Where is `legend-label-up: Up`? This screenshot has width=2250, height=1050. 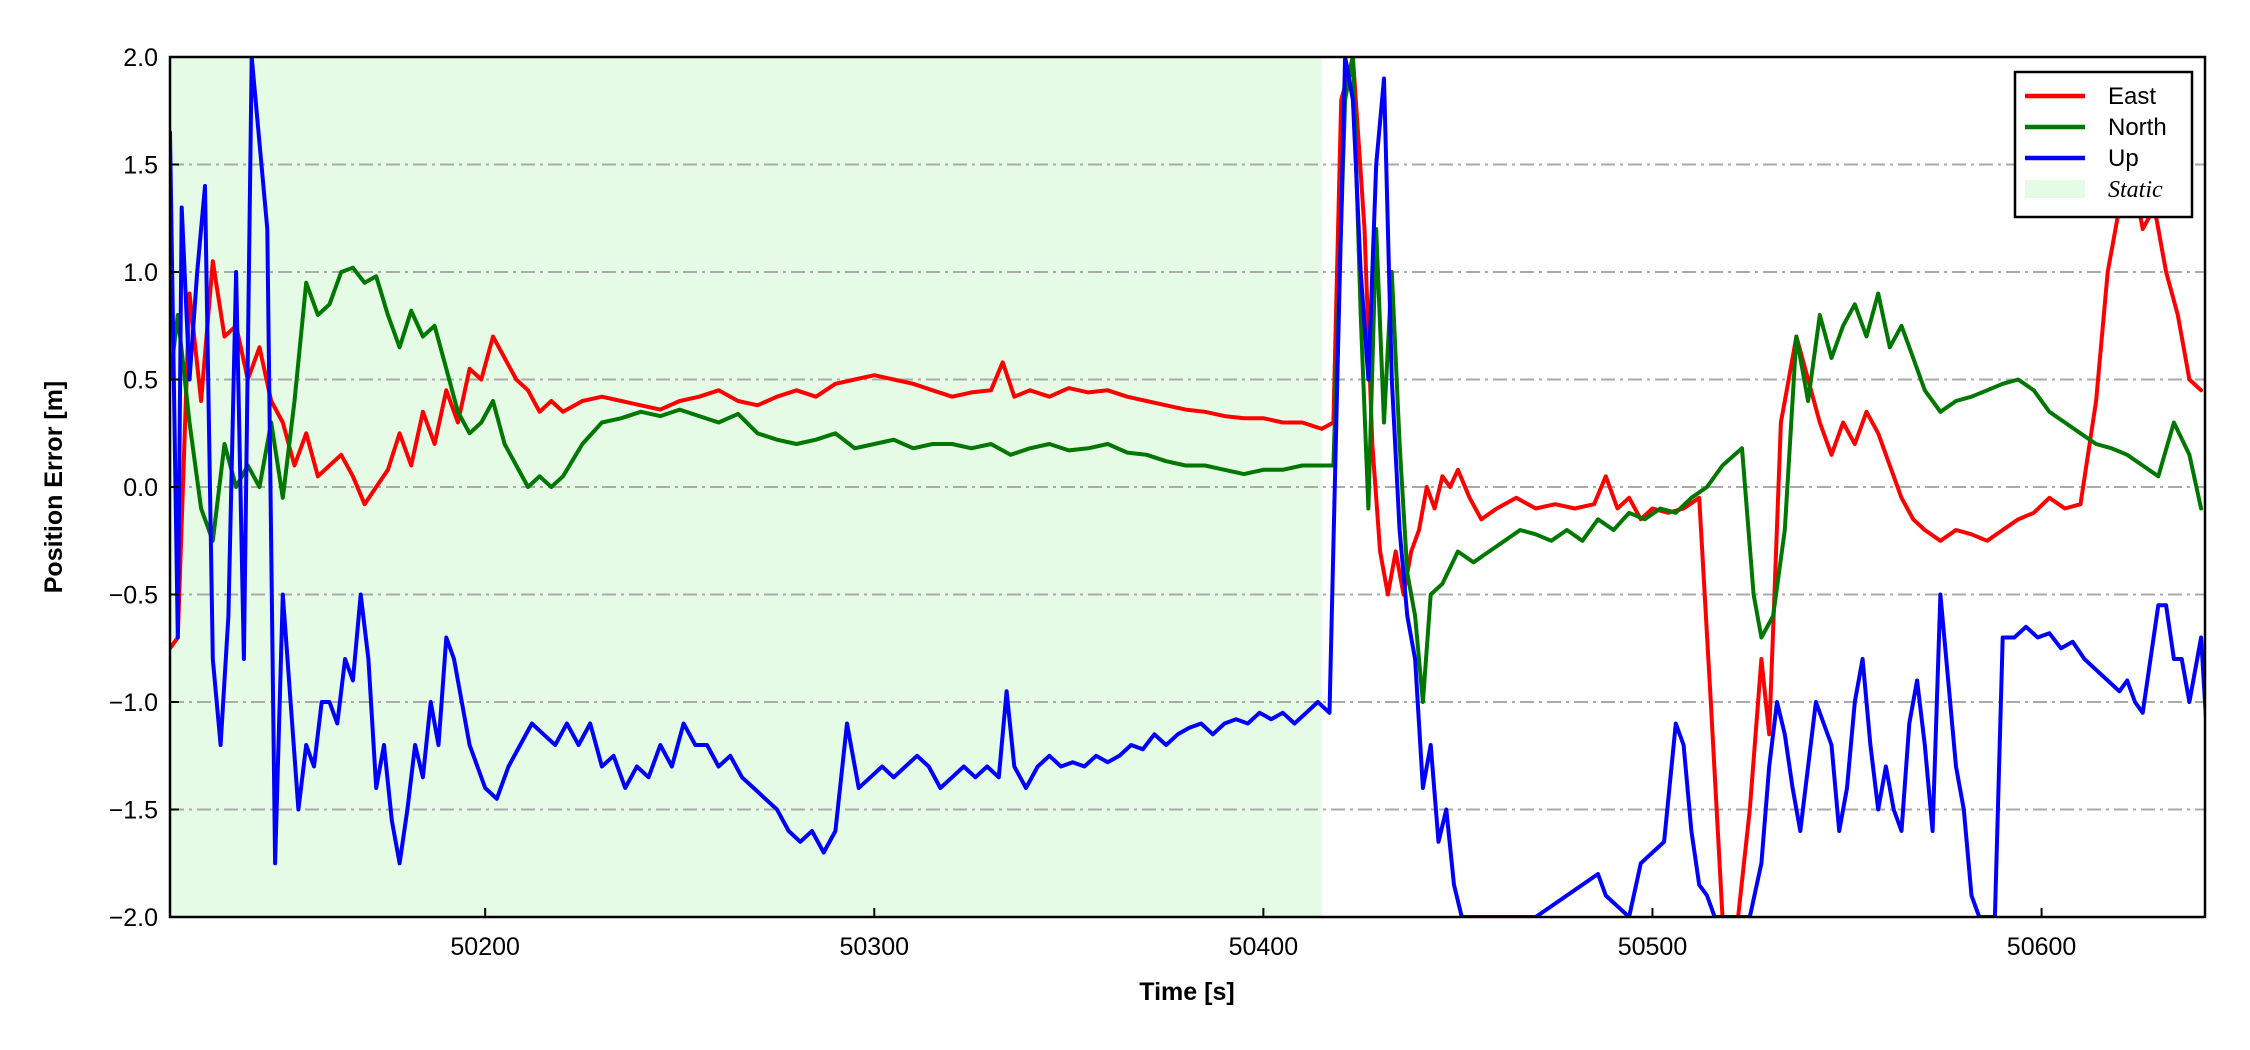
legend-label-up: Up is located at coordinates (2123, 158).